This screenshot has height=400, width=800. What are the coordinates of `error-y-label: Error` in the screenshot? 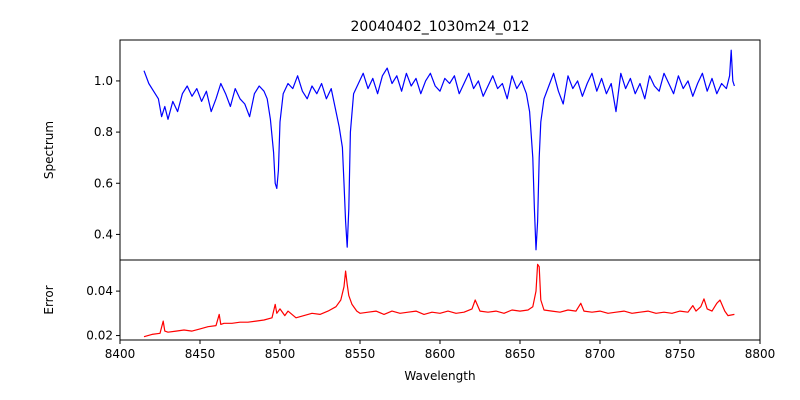 It's located at (49, 299).